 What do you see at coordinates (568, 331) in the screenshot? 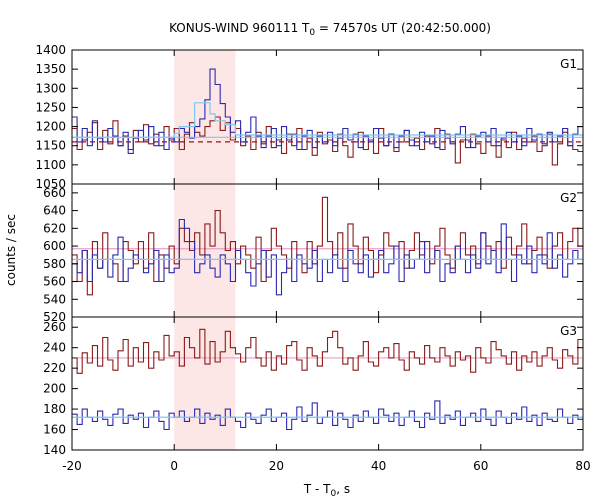
I see `g3-panel-label: G3` at bounding box center [568, 331].